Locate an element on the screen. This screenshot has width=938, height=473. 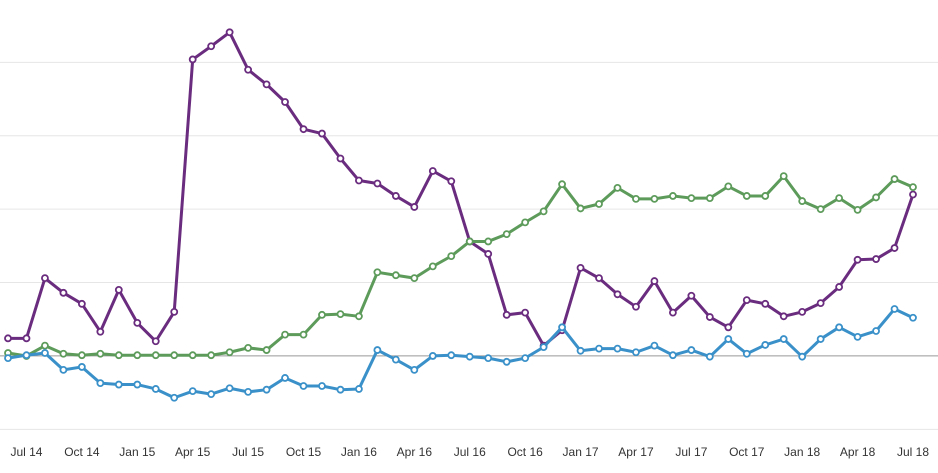
x-tick-label: Oct 15 is located at coordinates (304, 452).